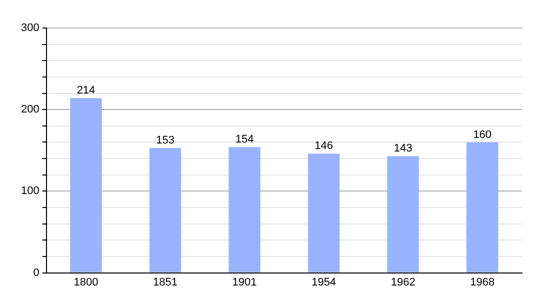 This screenshot has width=550, height=300. Describe the element at coordinates (86, 90) in the screenshot. I see `data-label: 214` at that location.